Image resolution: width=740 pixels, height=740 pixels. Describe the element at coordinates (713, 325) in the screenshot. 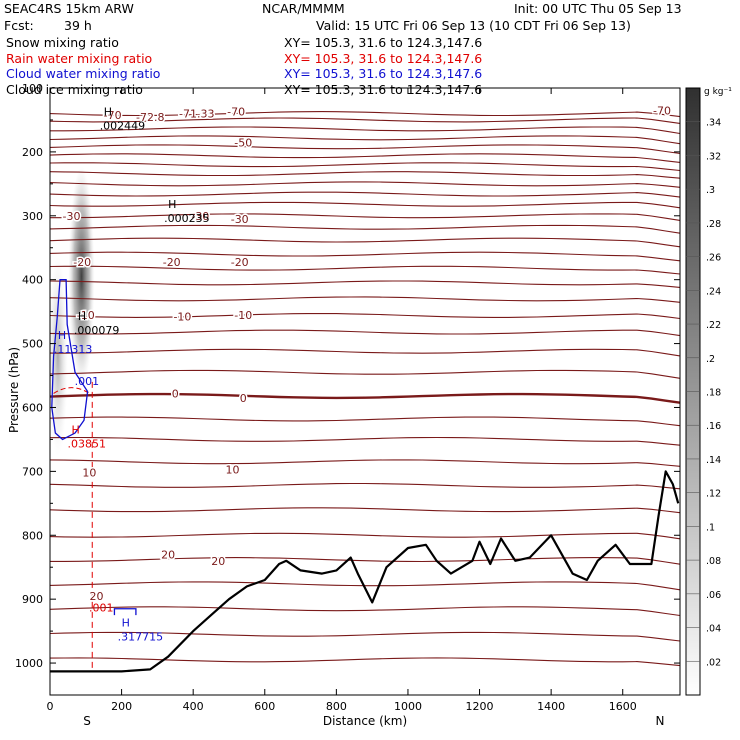

I see `colorbar-tick-label: .22` at that location.